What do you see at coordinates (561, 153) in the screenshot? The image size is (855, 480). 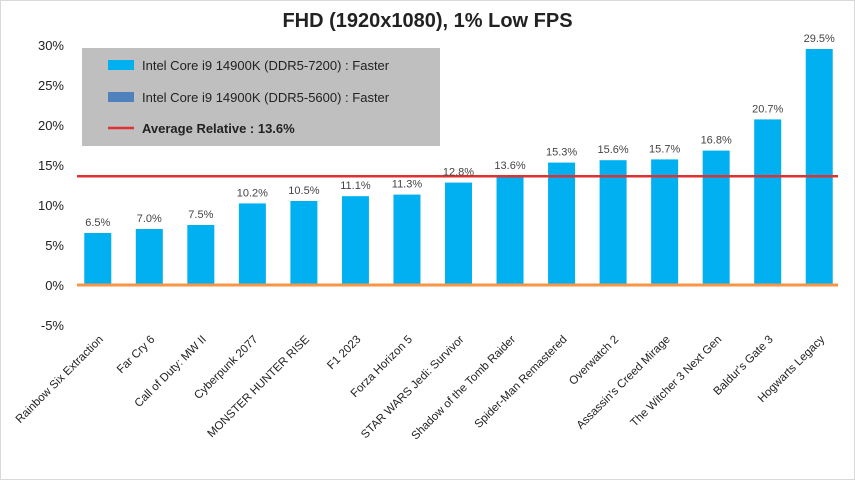 I see `data-label: 15.3%` at bounding box center [561, 153].